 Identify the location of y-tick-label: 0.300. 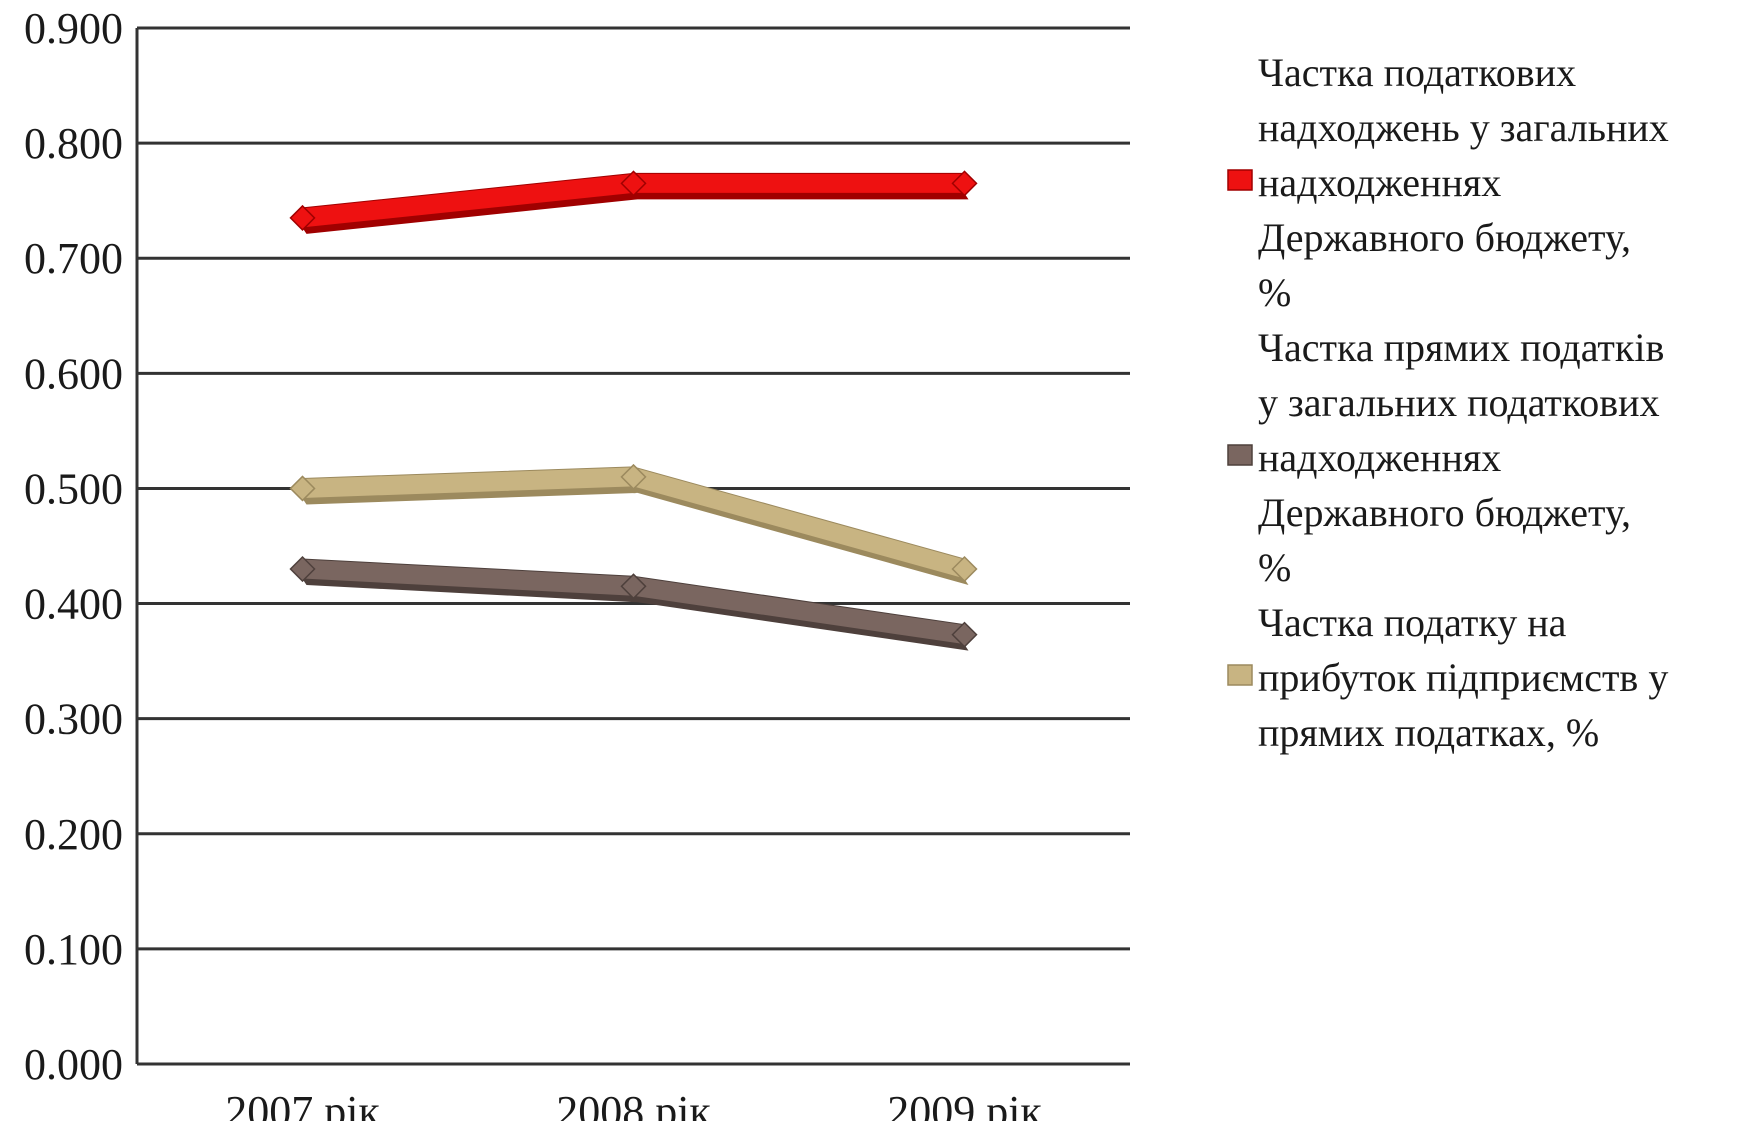
(73, 719).